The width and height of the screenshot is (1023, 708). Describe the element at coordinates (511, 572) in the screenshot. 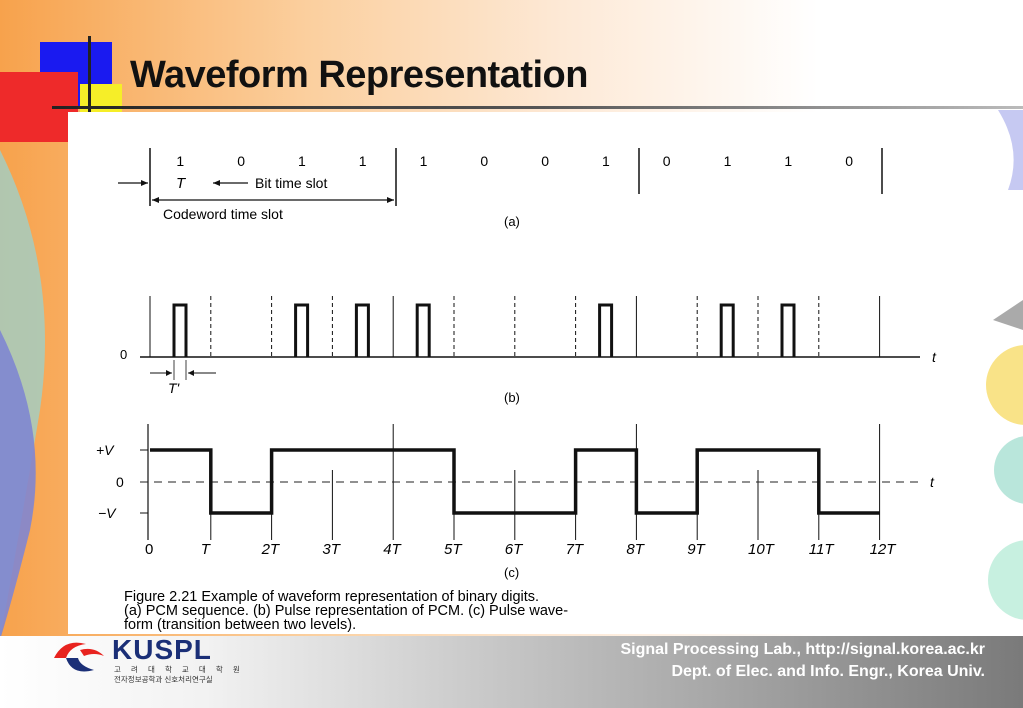

I see `caption-c: (c)` at that location.